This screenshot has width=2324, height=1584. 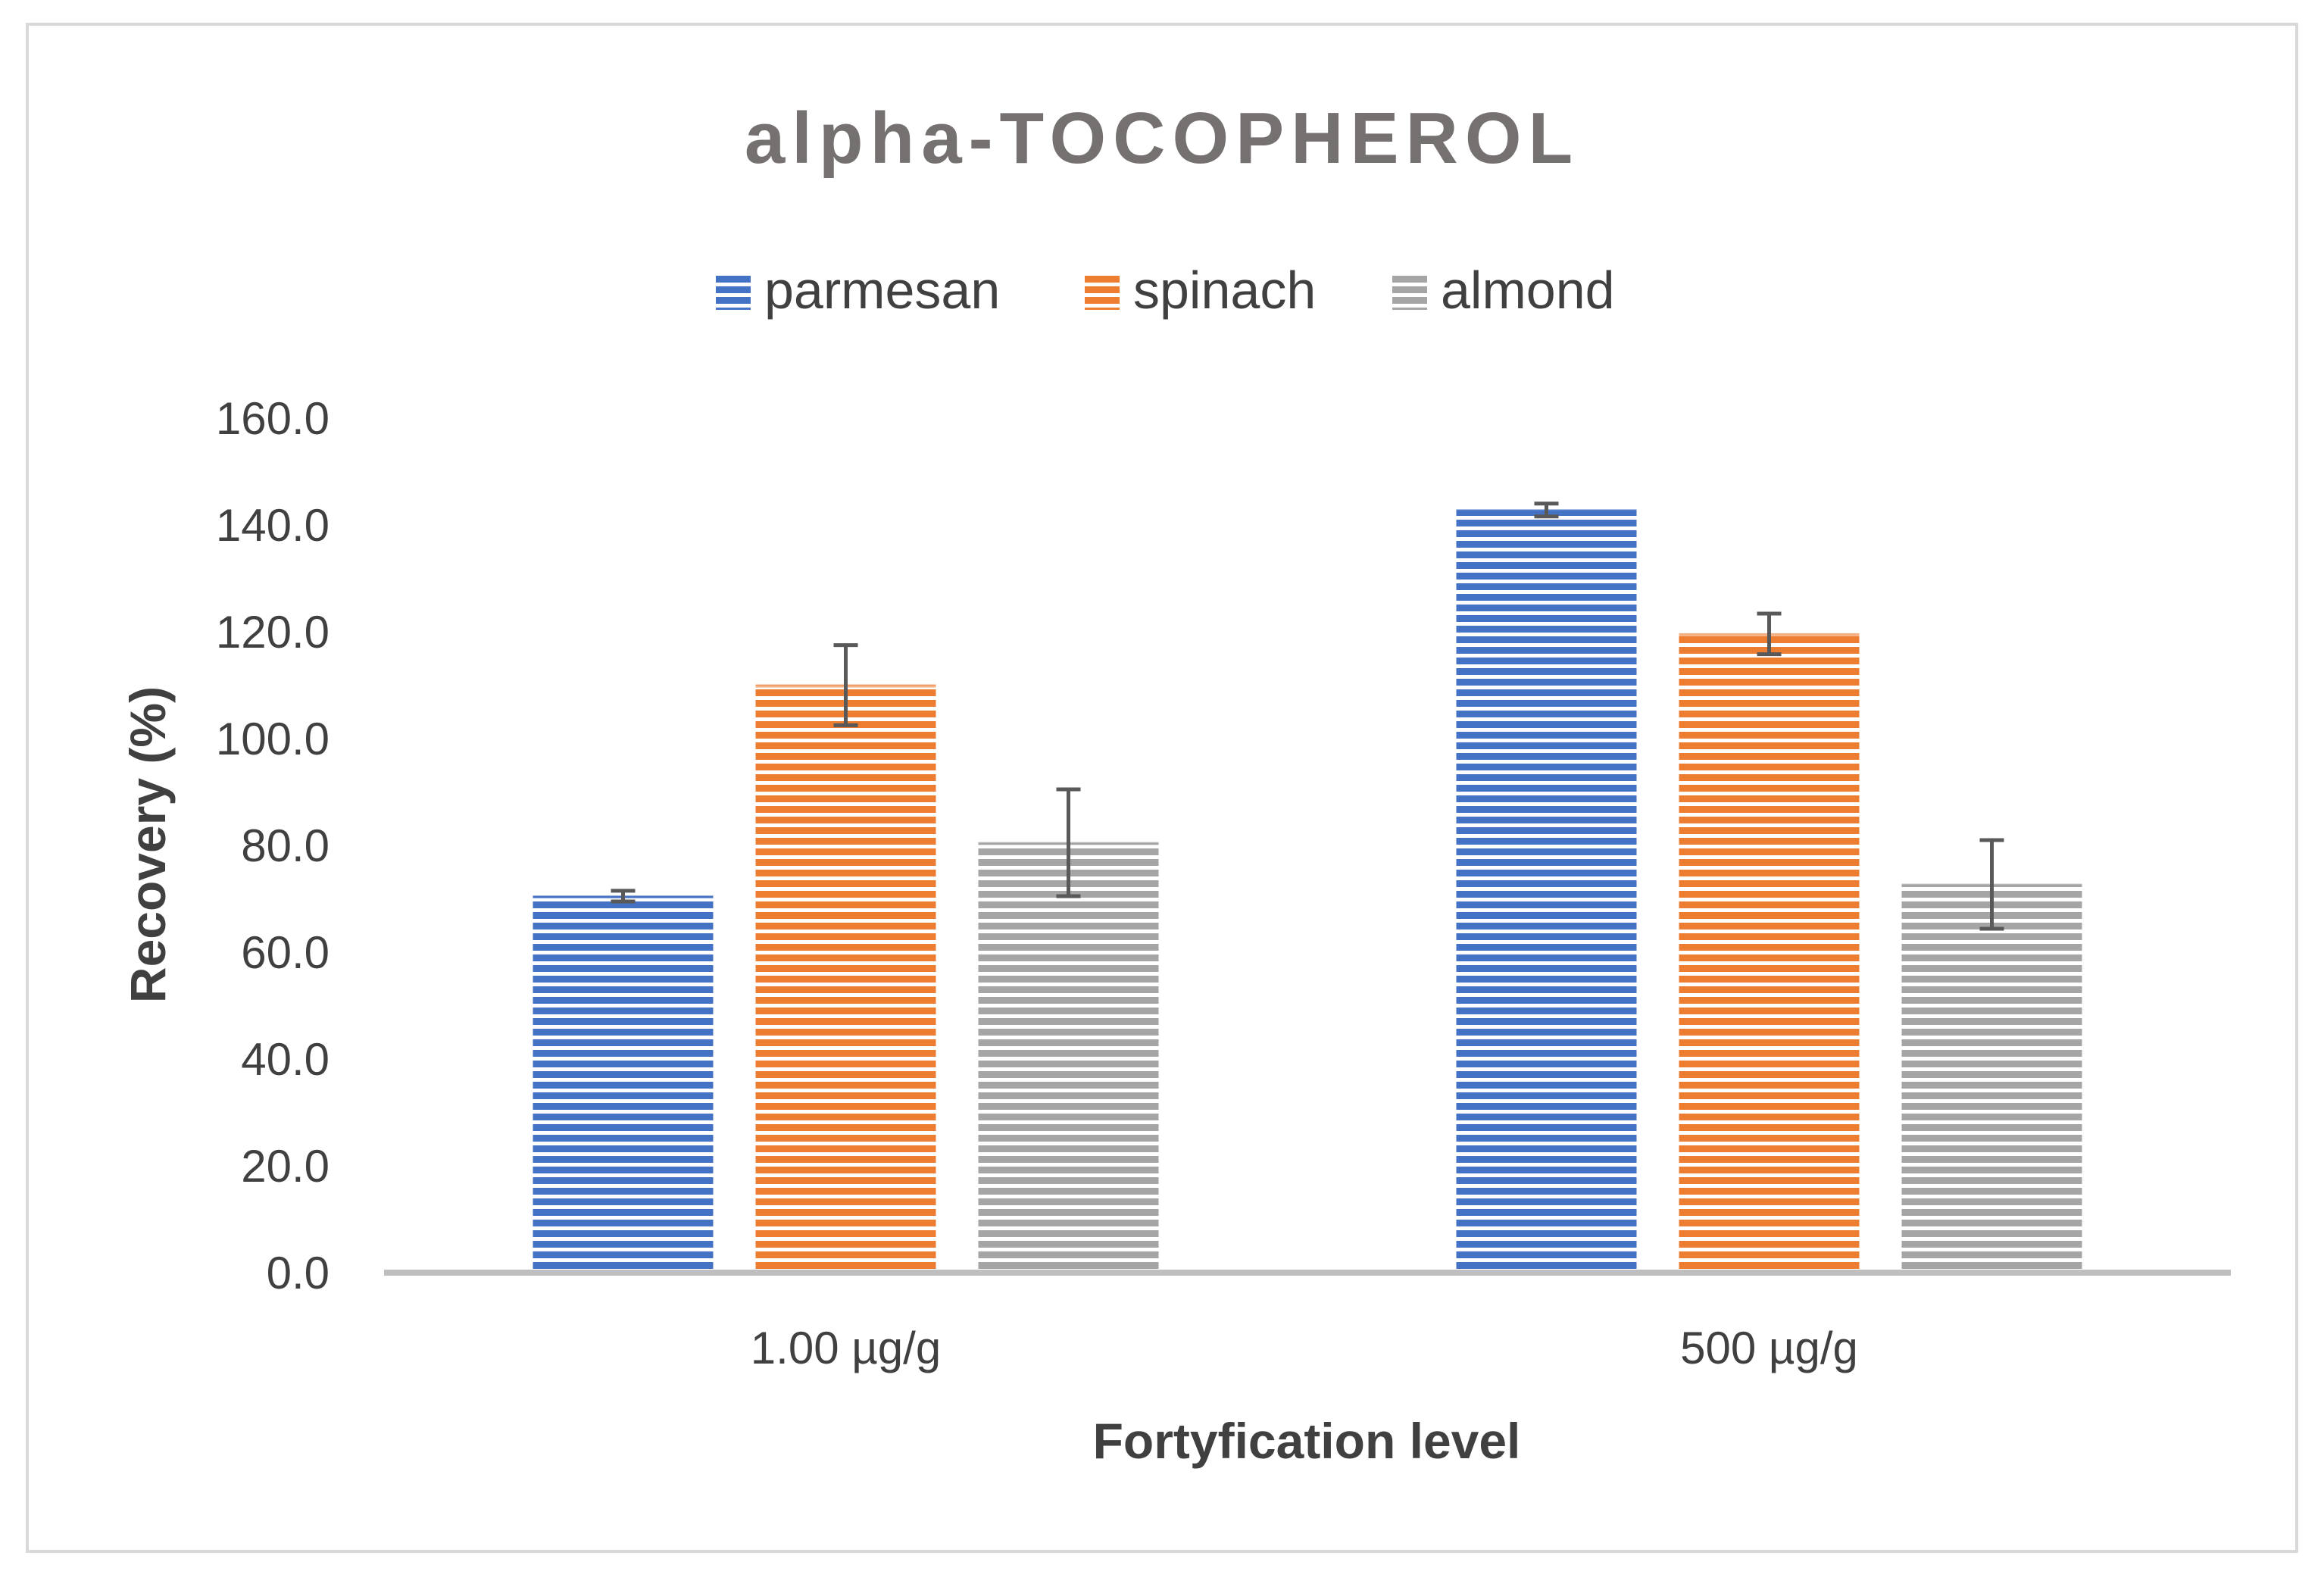 I want to click on legend-label-spinach: spinach, so click(x=1224, y=290).